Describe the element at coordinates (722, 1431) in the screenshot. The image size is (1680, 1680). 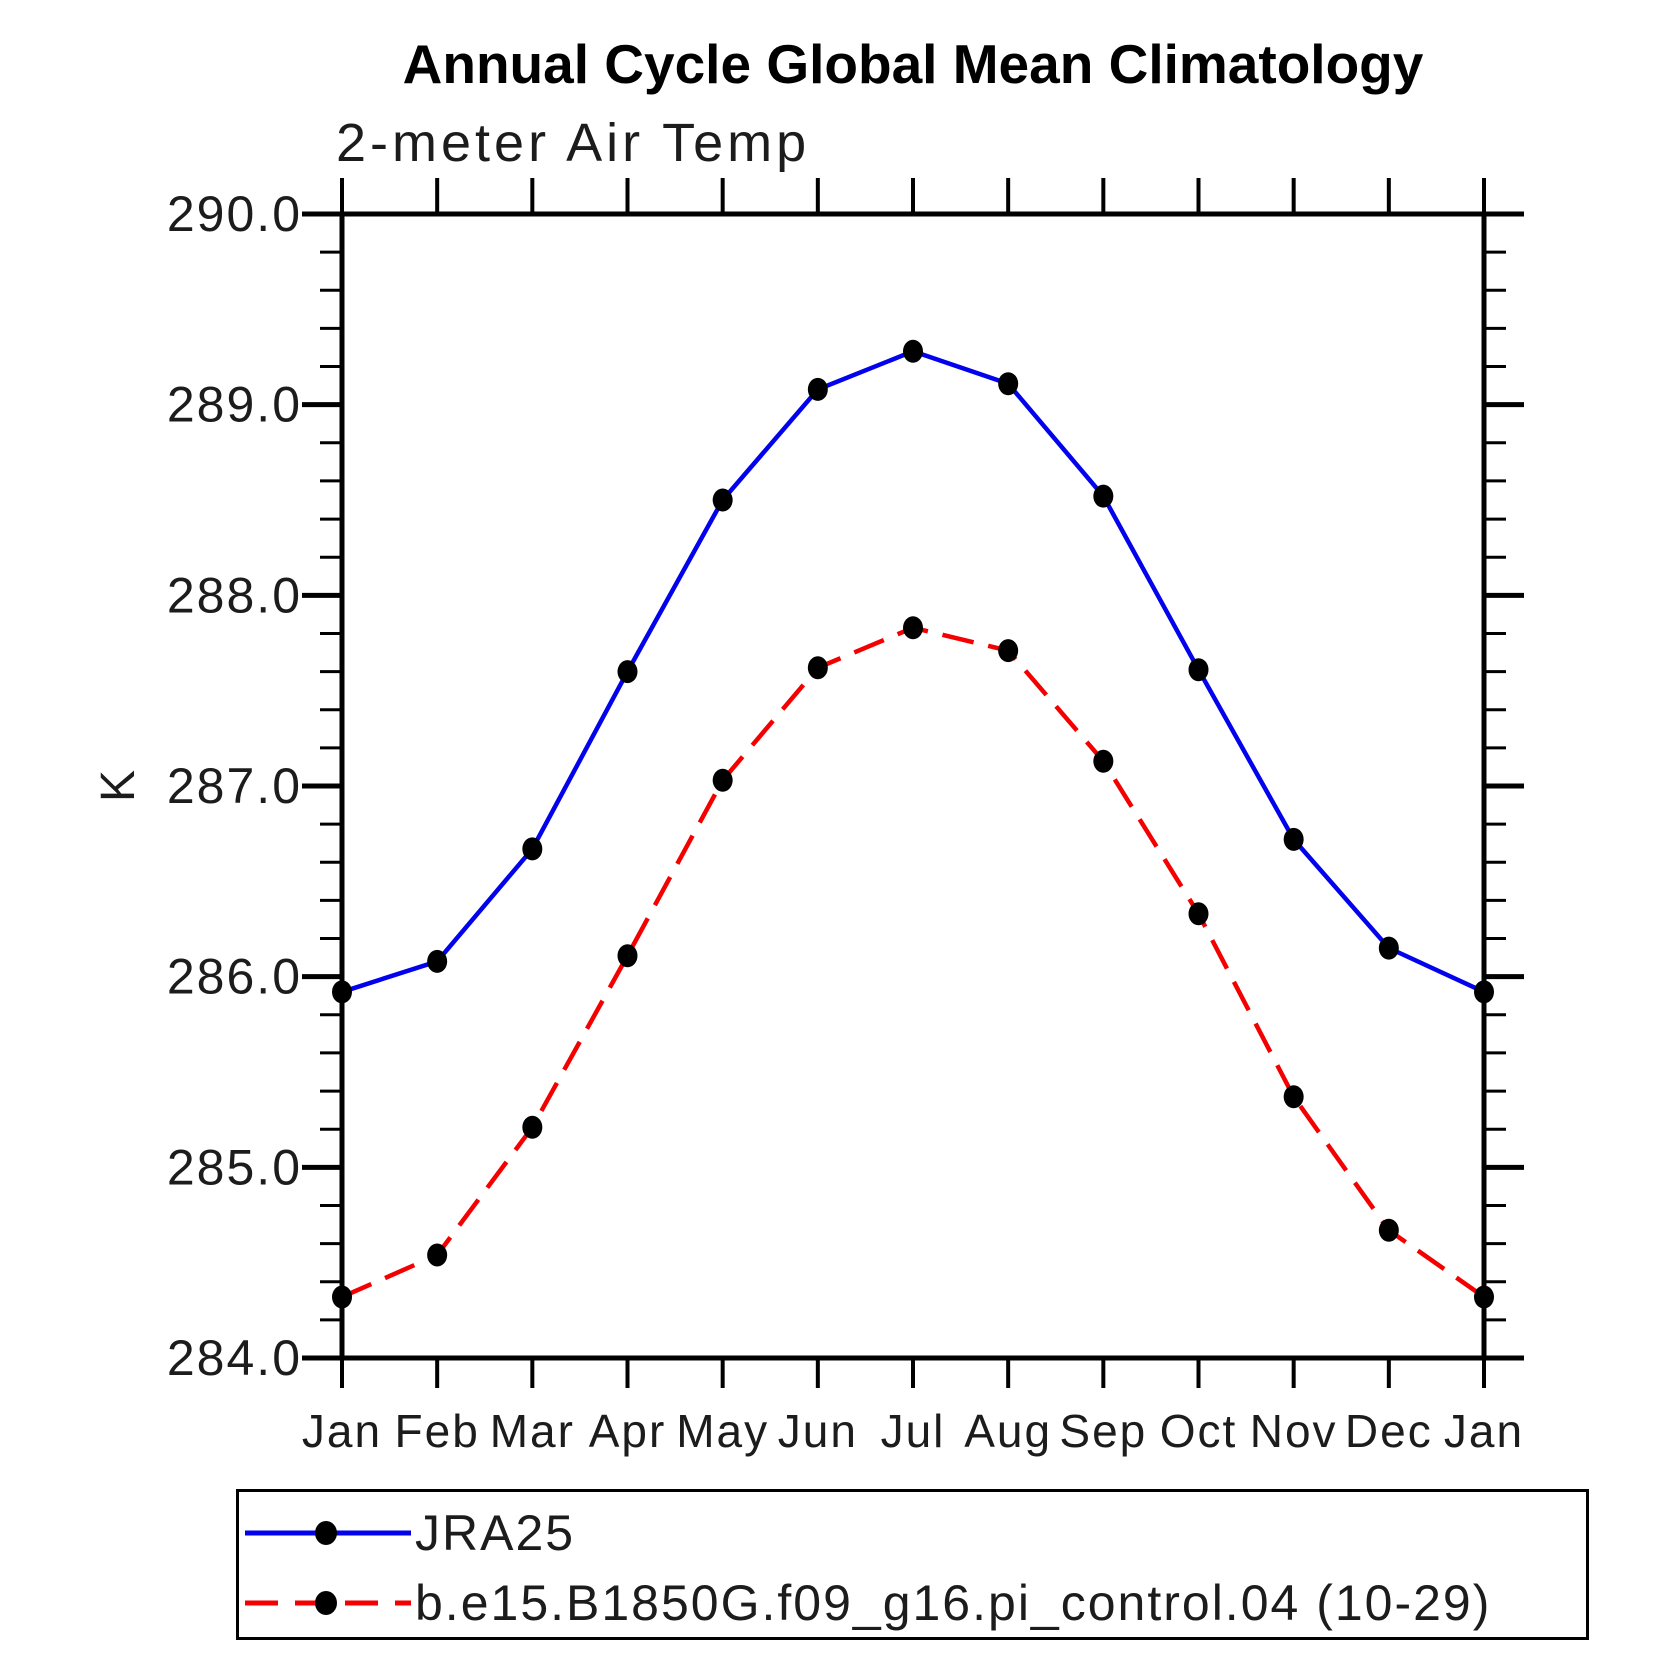
I see `x-tick-label: May` at that location.